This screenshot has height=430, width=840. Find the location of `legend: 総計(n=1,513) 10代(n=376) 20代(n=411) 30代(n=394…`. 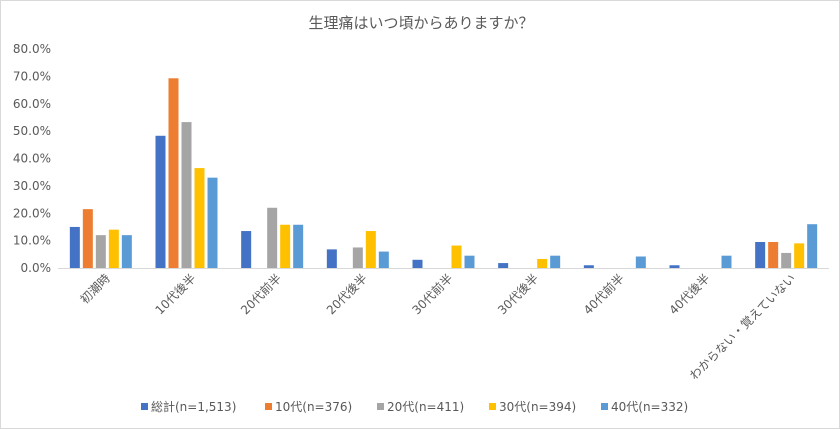

legend: 総計(n=1,513) 10代(n=376) 20代(n=411) 30代(n=394… is located at coordinates (414, 406).